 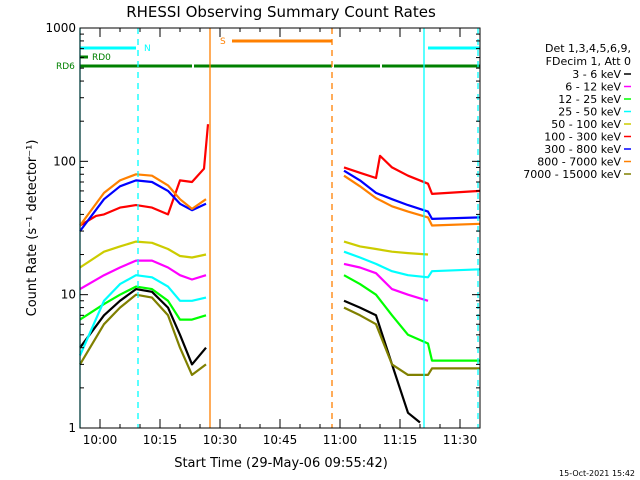 I want to click on legend-entry-800-7000-kev: 800 - 7000 keV, so click(x=579, y=162).